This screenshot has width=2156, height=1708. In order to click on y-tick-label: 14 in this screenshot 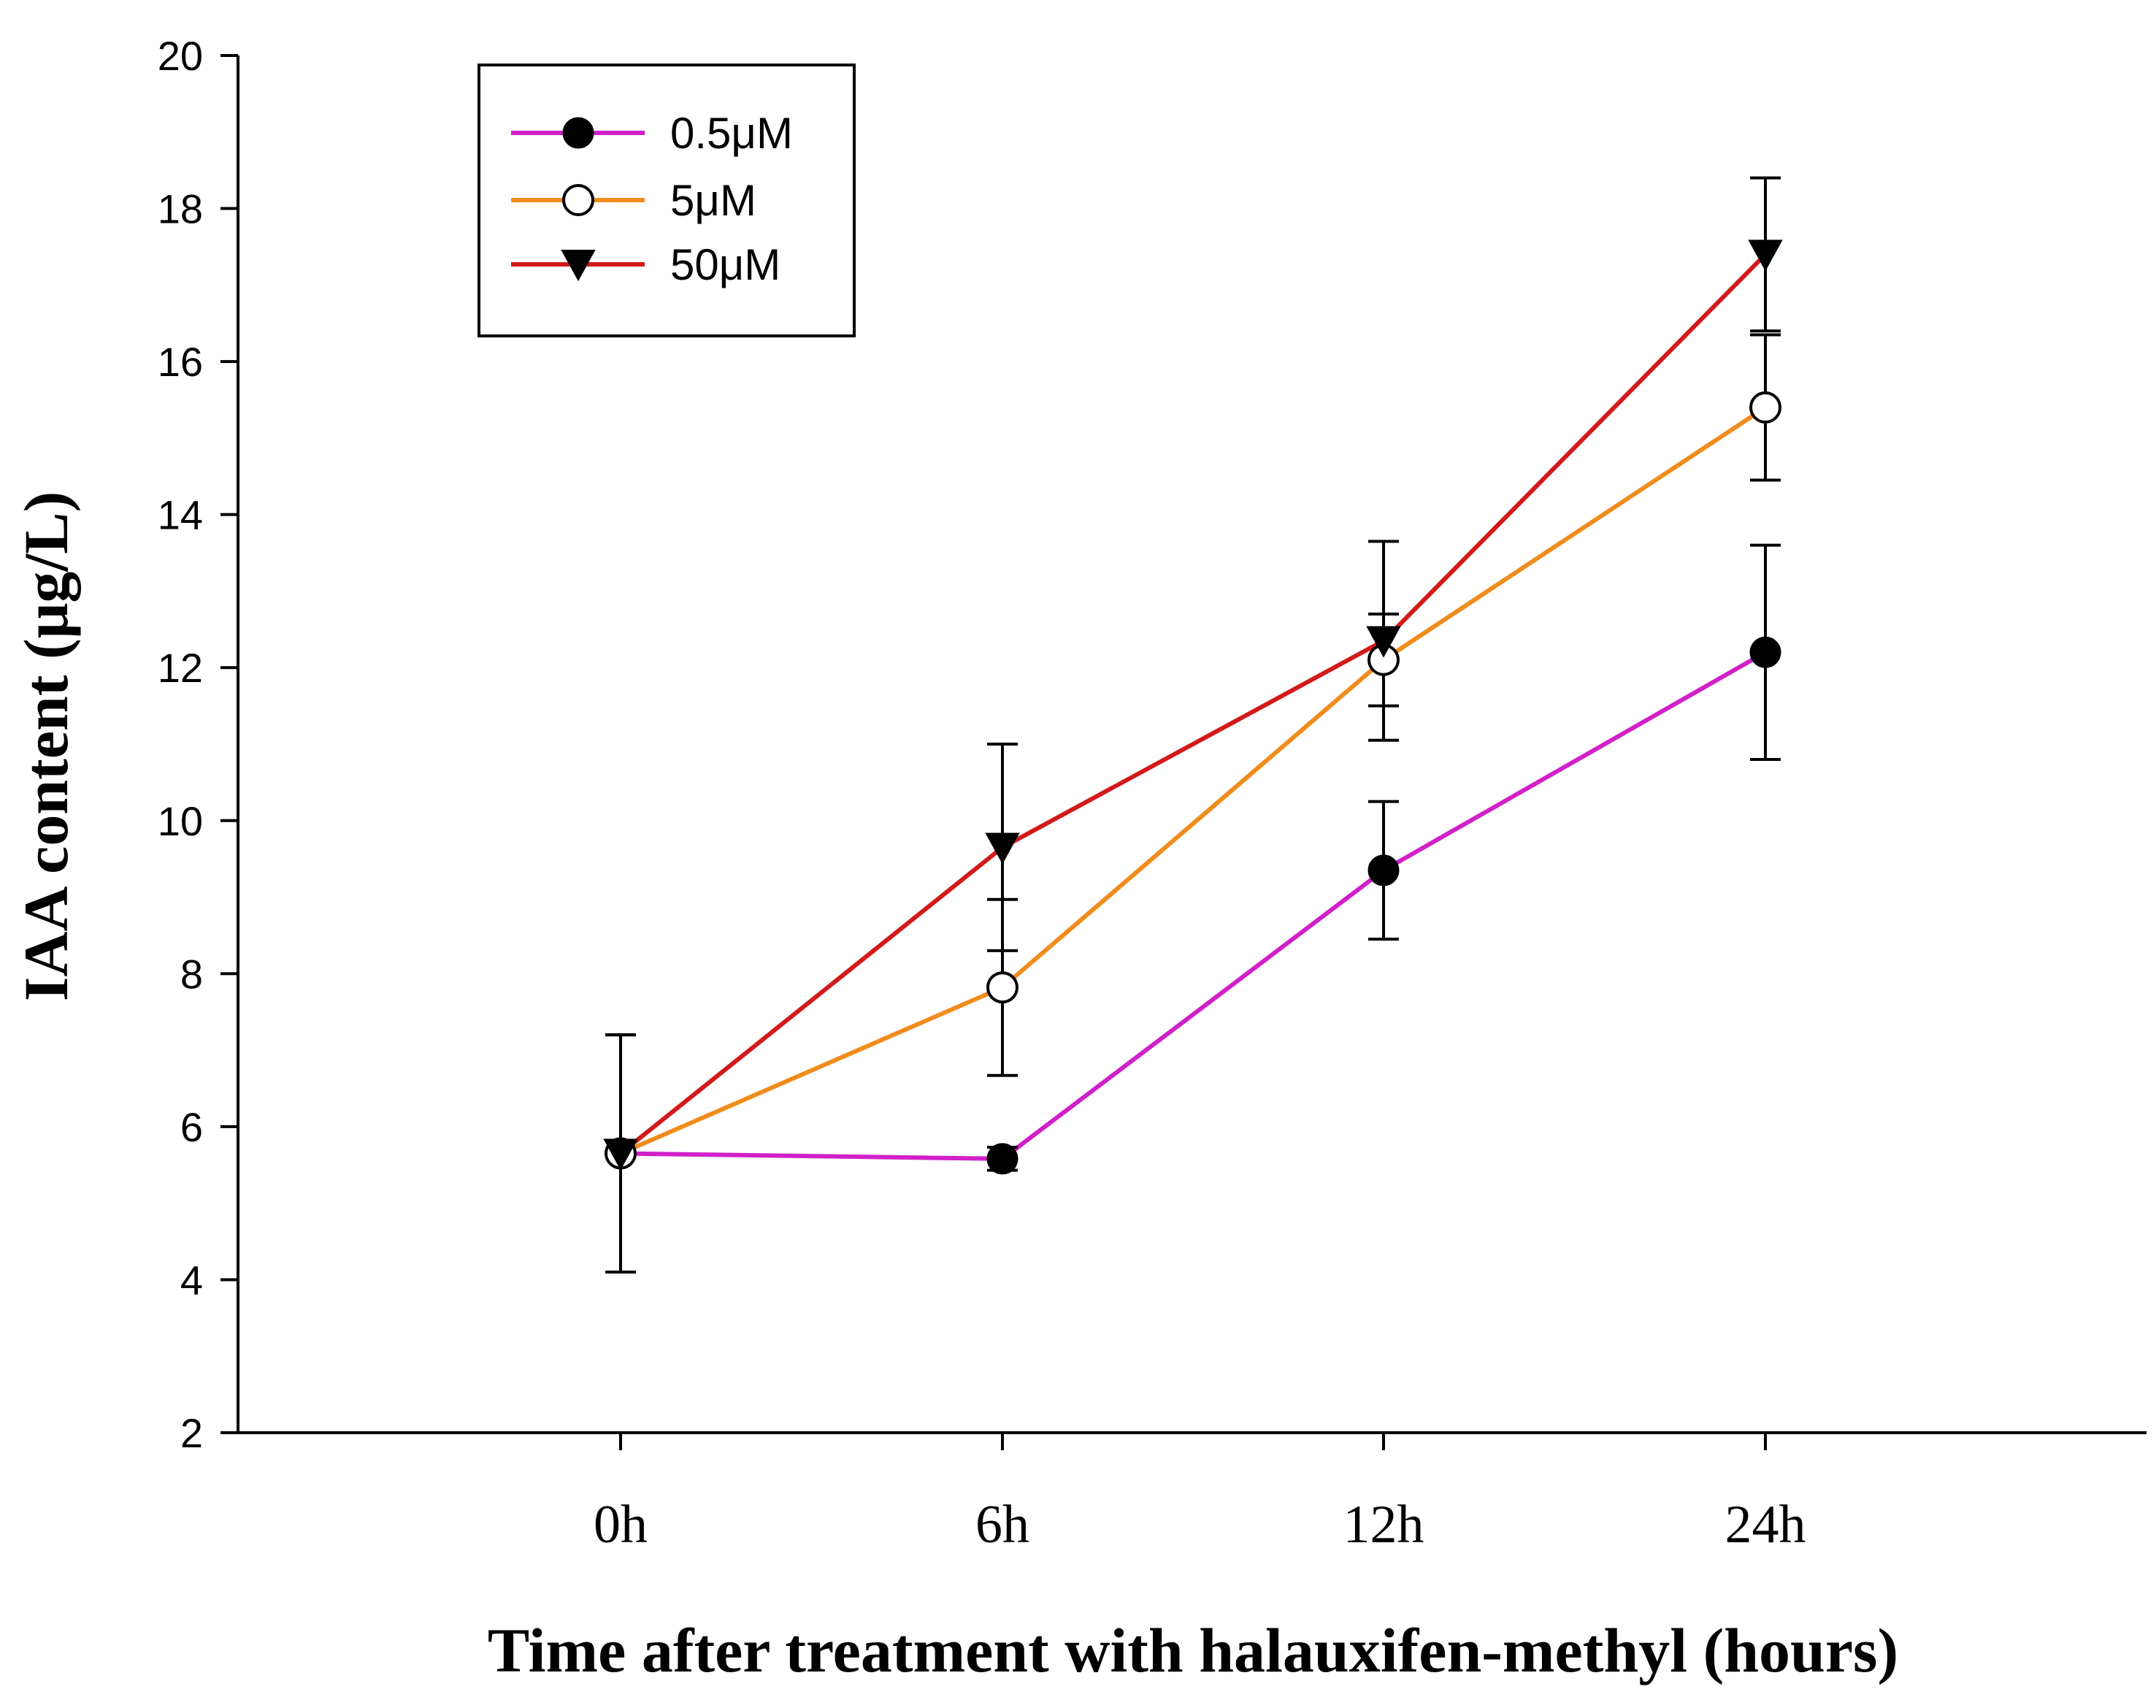, I will do `click(180, 515)`.